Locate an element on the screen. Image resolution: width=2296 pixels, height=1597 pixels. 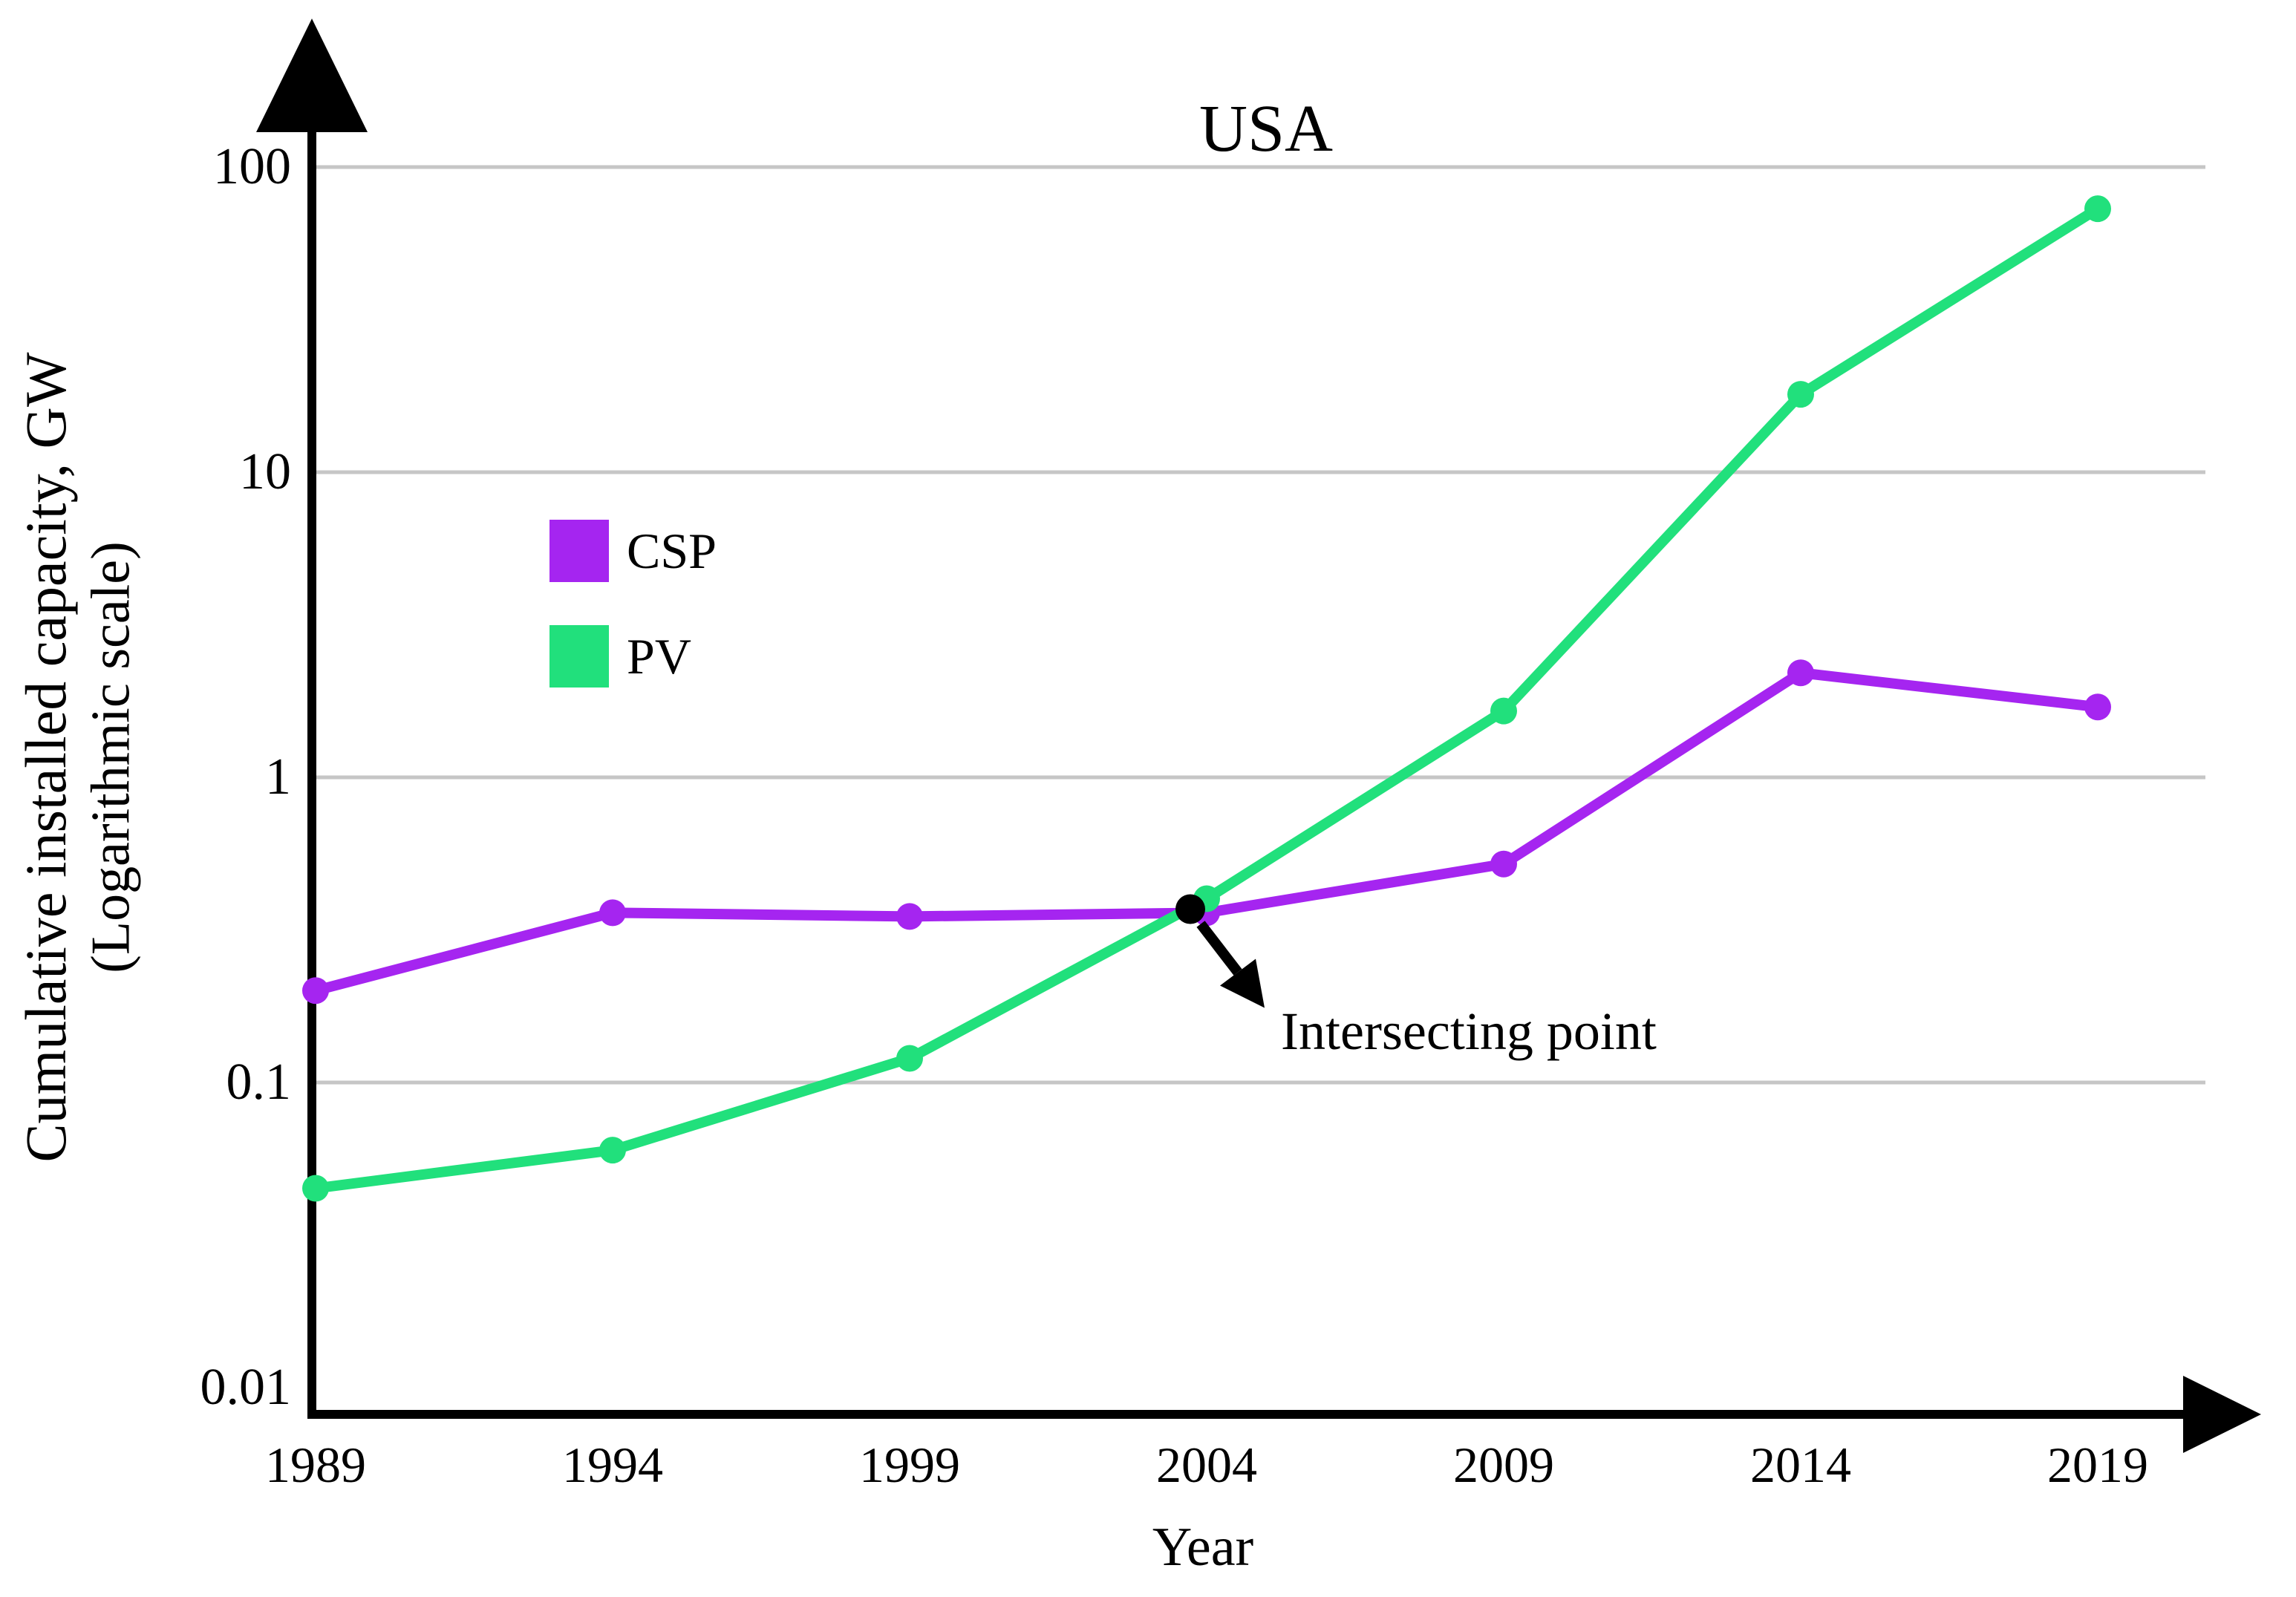
annotation-arrowhead is located at coordinates (1242, 983).